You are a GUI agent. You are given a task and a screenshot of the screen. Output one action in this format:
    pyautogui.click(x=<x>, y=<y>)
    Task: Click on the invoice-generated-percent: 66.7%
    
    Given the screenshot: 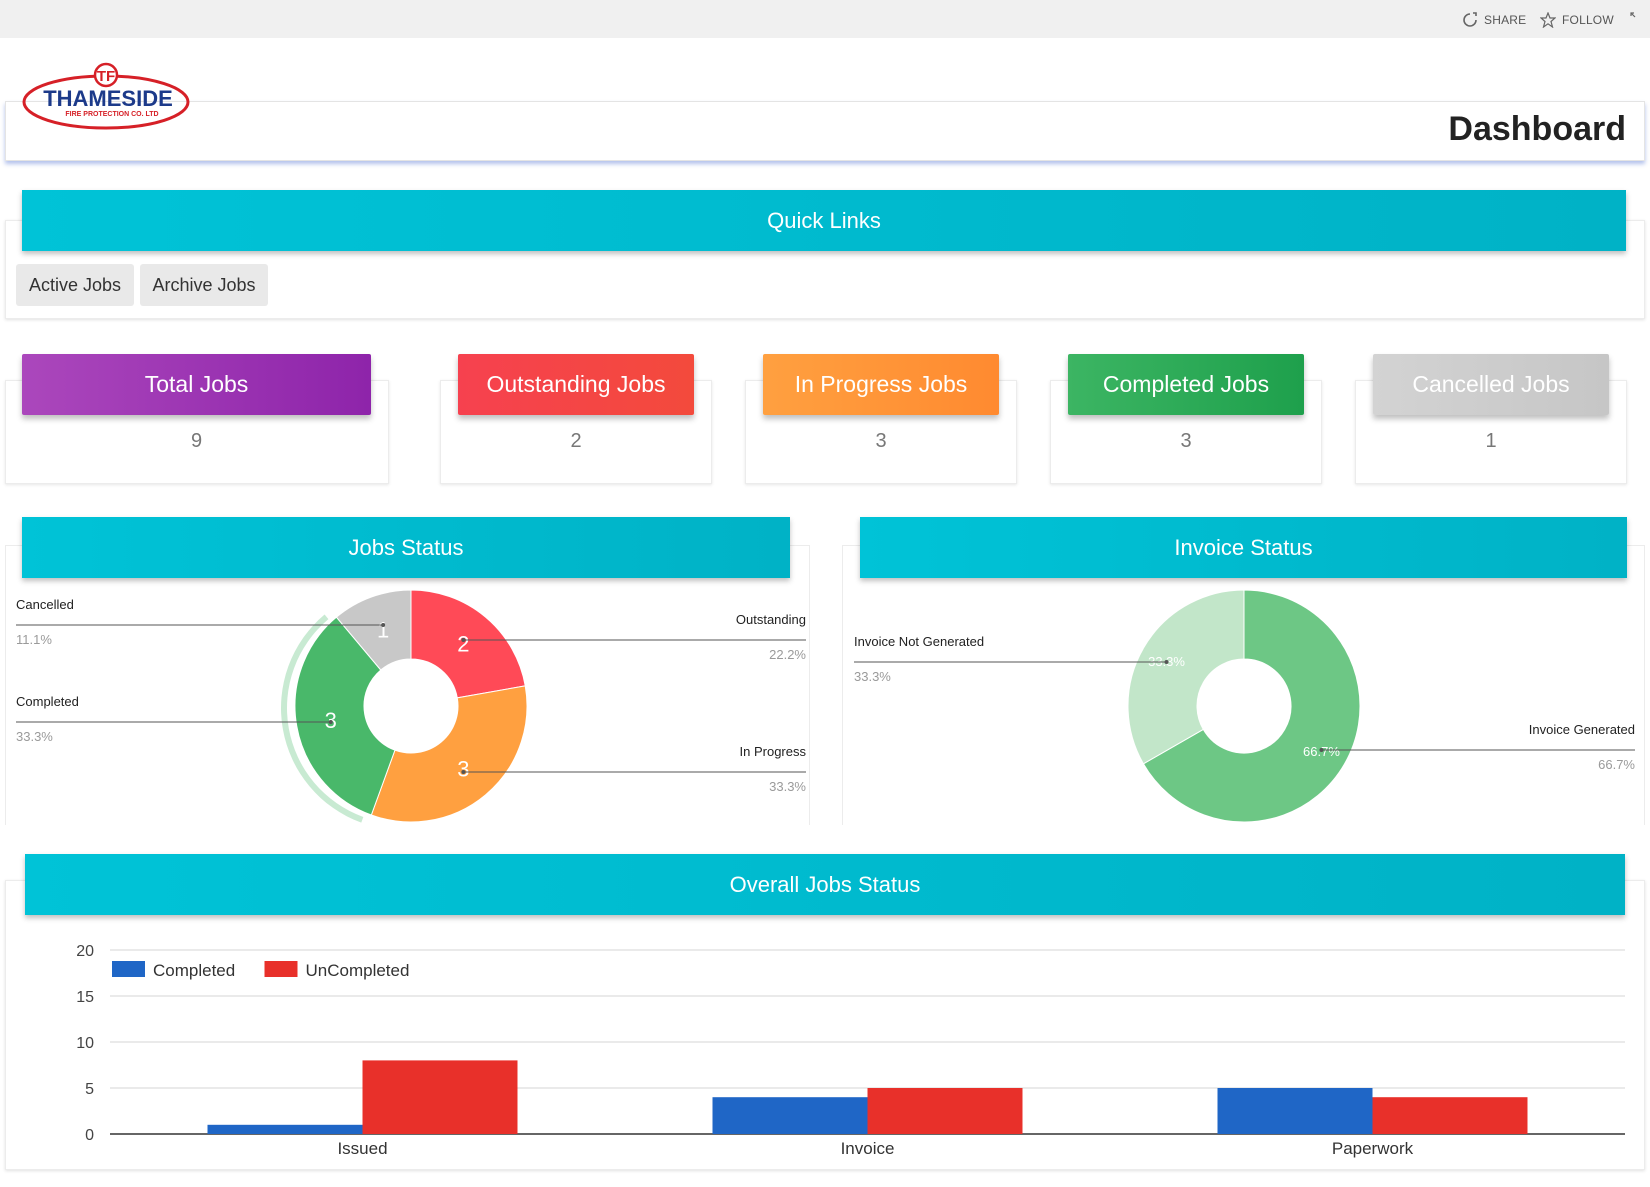 What is the action you would take?
    pyautogui.click(x=1616, y=764)
    